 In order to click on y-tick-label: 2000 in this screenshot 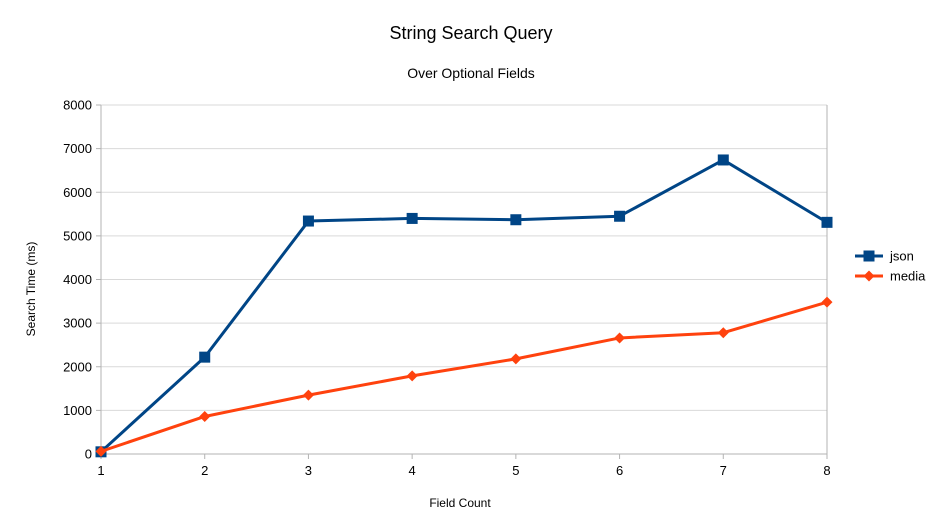, I will do `click(77, 366)`.